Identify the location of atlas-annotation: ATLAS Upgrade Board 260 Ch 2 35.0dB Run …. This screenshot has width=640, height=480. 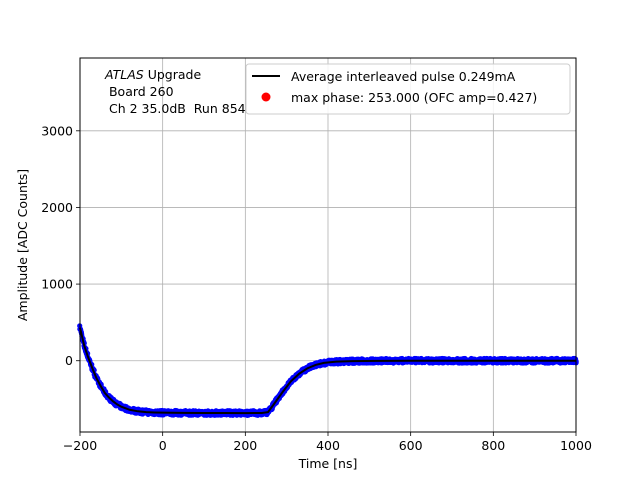
(175, 91).